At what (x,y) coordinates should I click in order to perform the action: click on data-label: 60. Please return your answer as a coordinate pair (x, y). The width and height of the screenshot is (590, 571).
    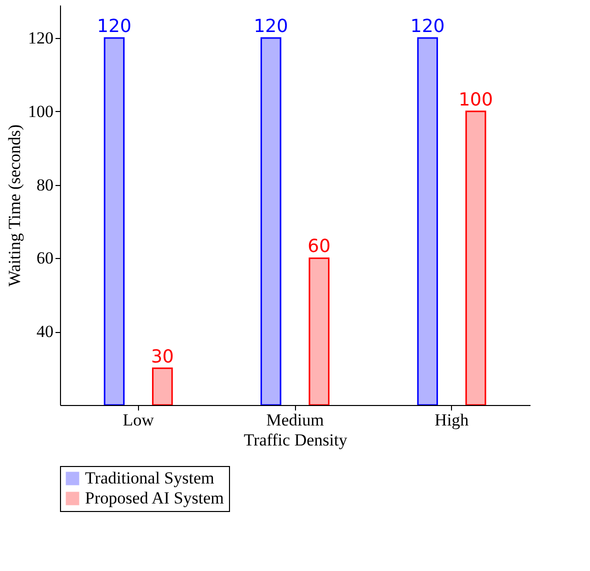
    Looking at the image, I should click on (319, 247).